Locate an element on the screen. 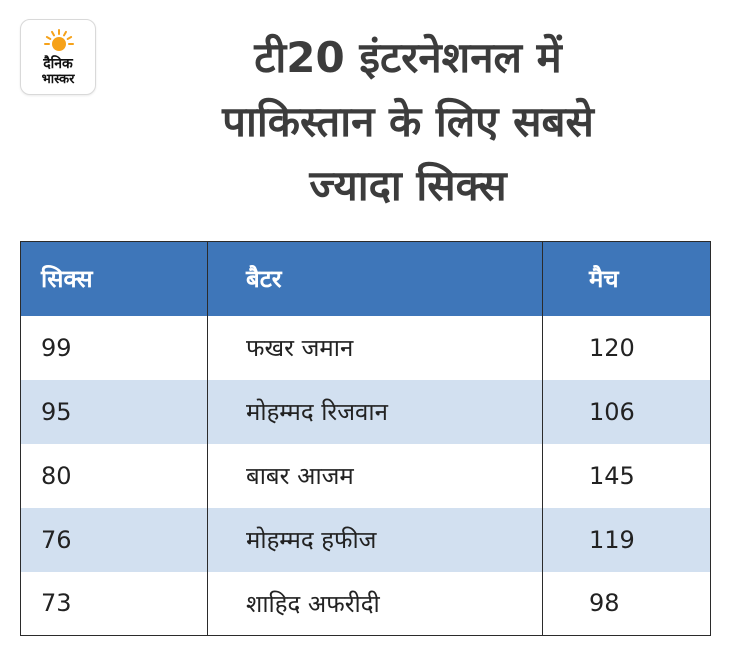 This screenshot has height=656, width=730. column-header-batter: बैटर is located at coordinates (375, 278).